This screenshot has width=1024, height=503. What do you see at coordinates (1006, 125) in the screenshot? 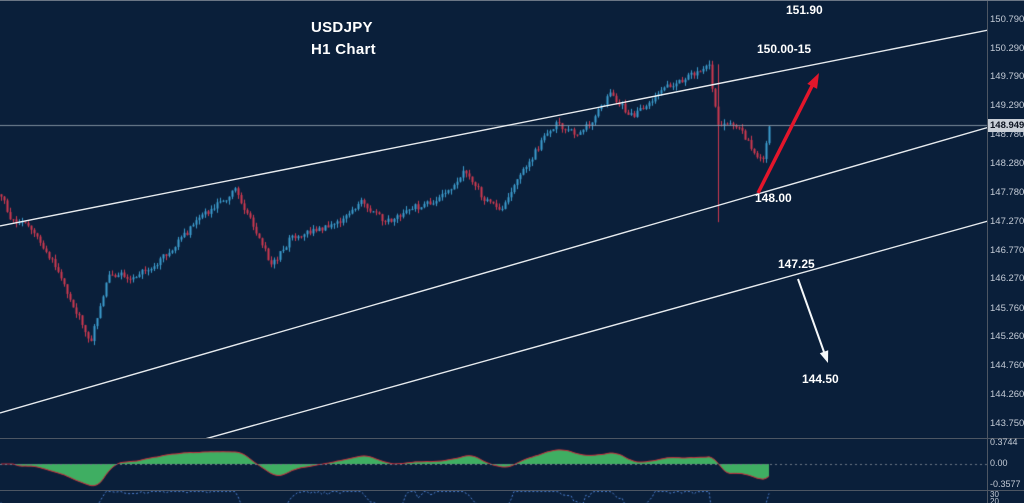
I see `current-price-tag: 148.949` at bounding box center [1006, 125].